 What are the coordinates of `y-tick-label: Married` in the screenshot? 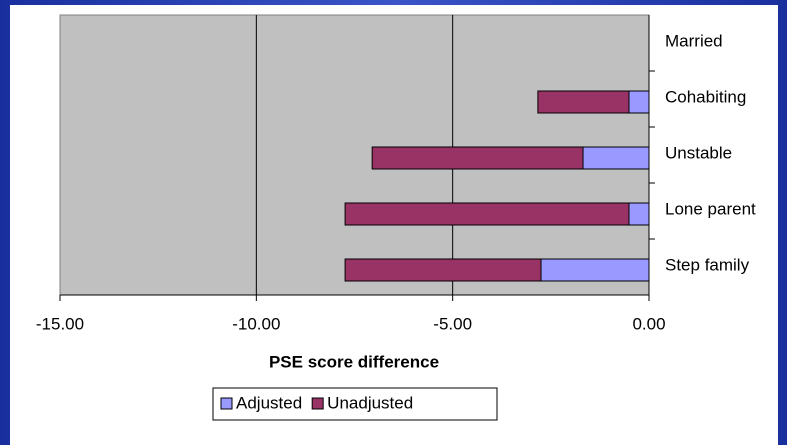 It's located at (694, 40).